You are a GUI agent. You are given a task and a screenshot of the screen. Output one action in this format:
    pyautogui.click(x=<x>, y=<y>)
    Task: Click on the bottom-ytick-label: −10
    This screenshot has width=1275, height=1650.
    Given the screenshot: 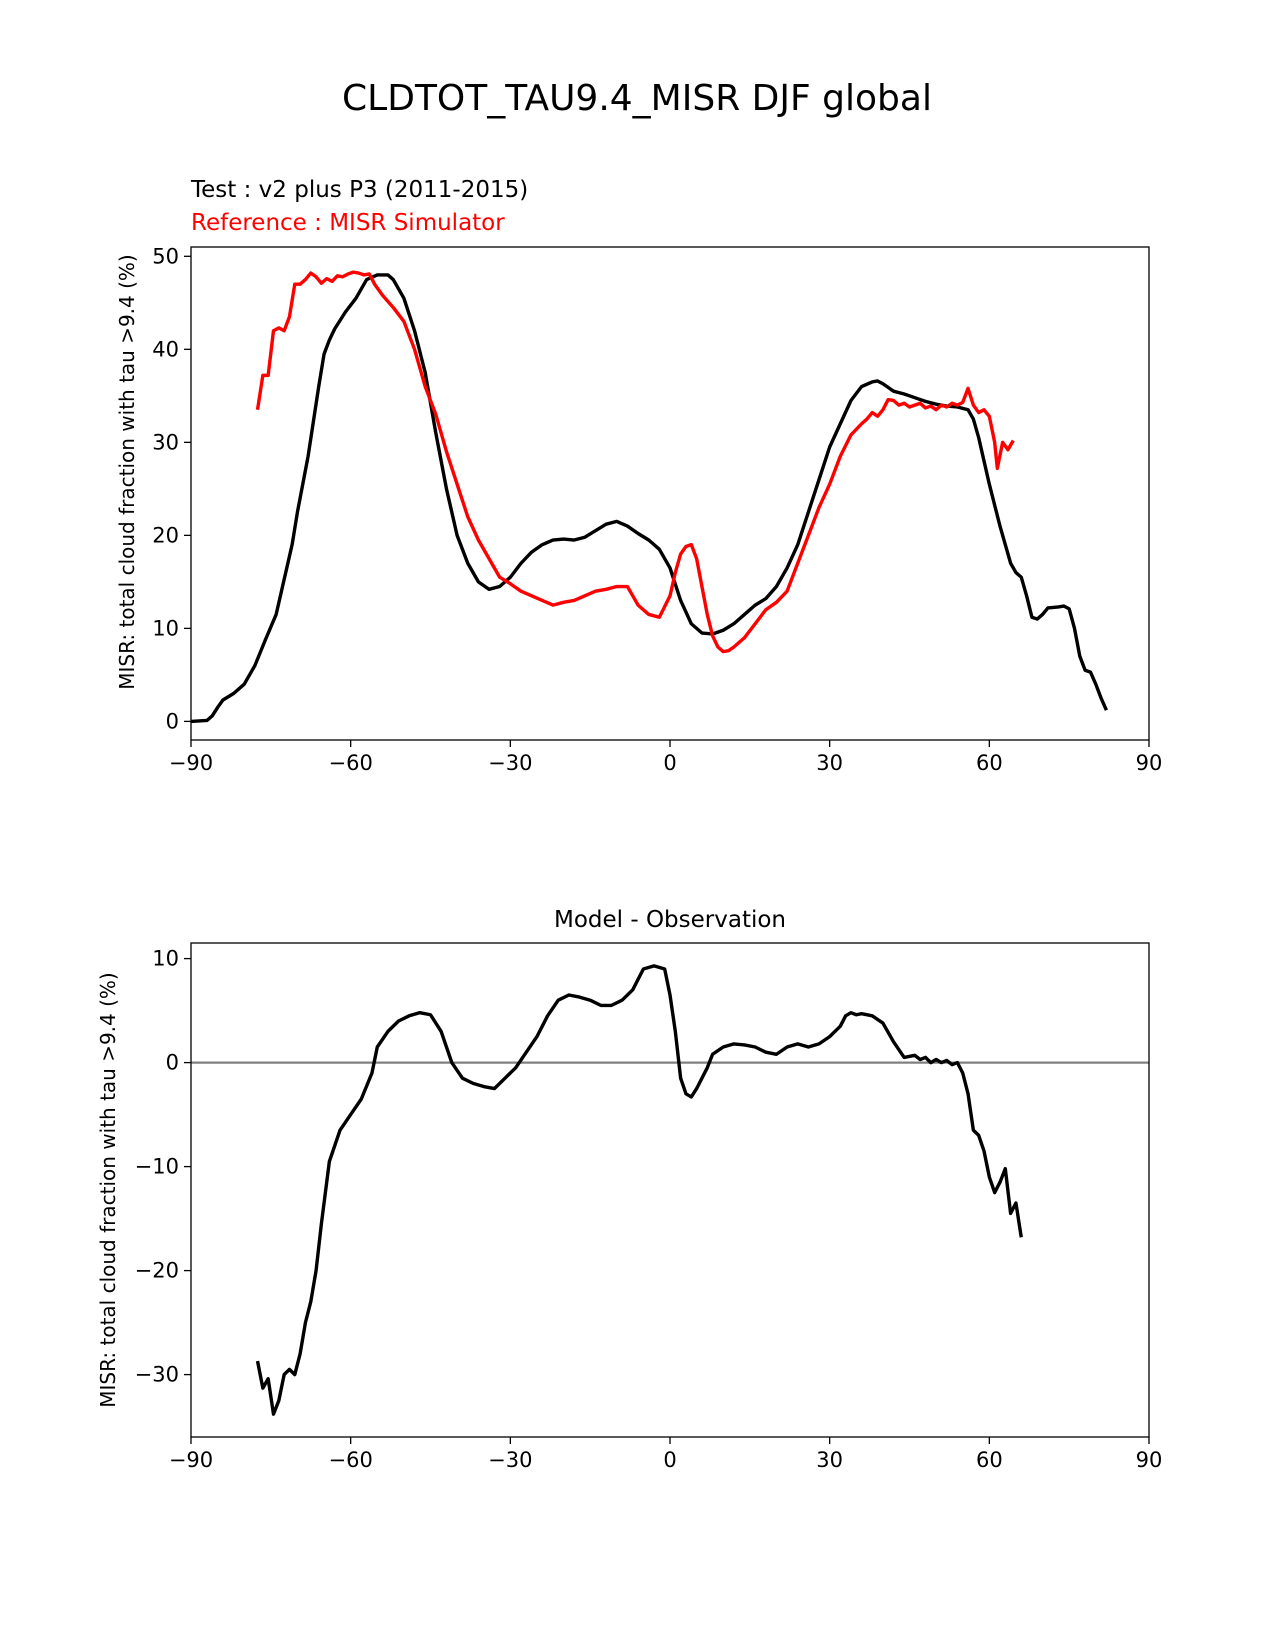 What is the action you would take?
    pyautogui.click(x=157, y=1167)
    